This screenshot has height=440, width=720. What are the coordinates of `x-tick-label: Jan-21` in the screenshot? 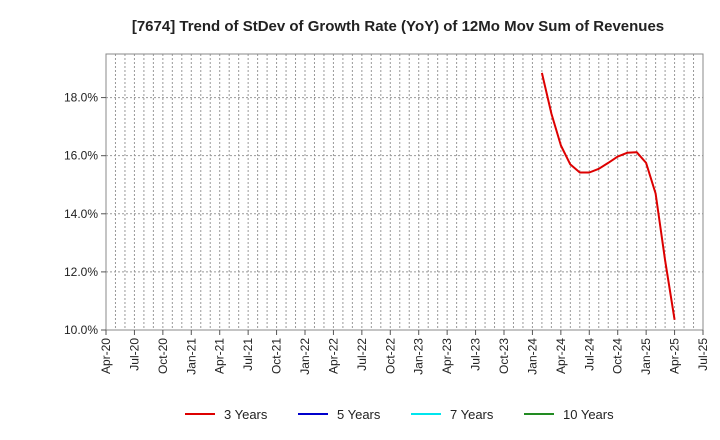 It's located at (191, 356).